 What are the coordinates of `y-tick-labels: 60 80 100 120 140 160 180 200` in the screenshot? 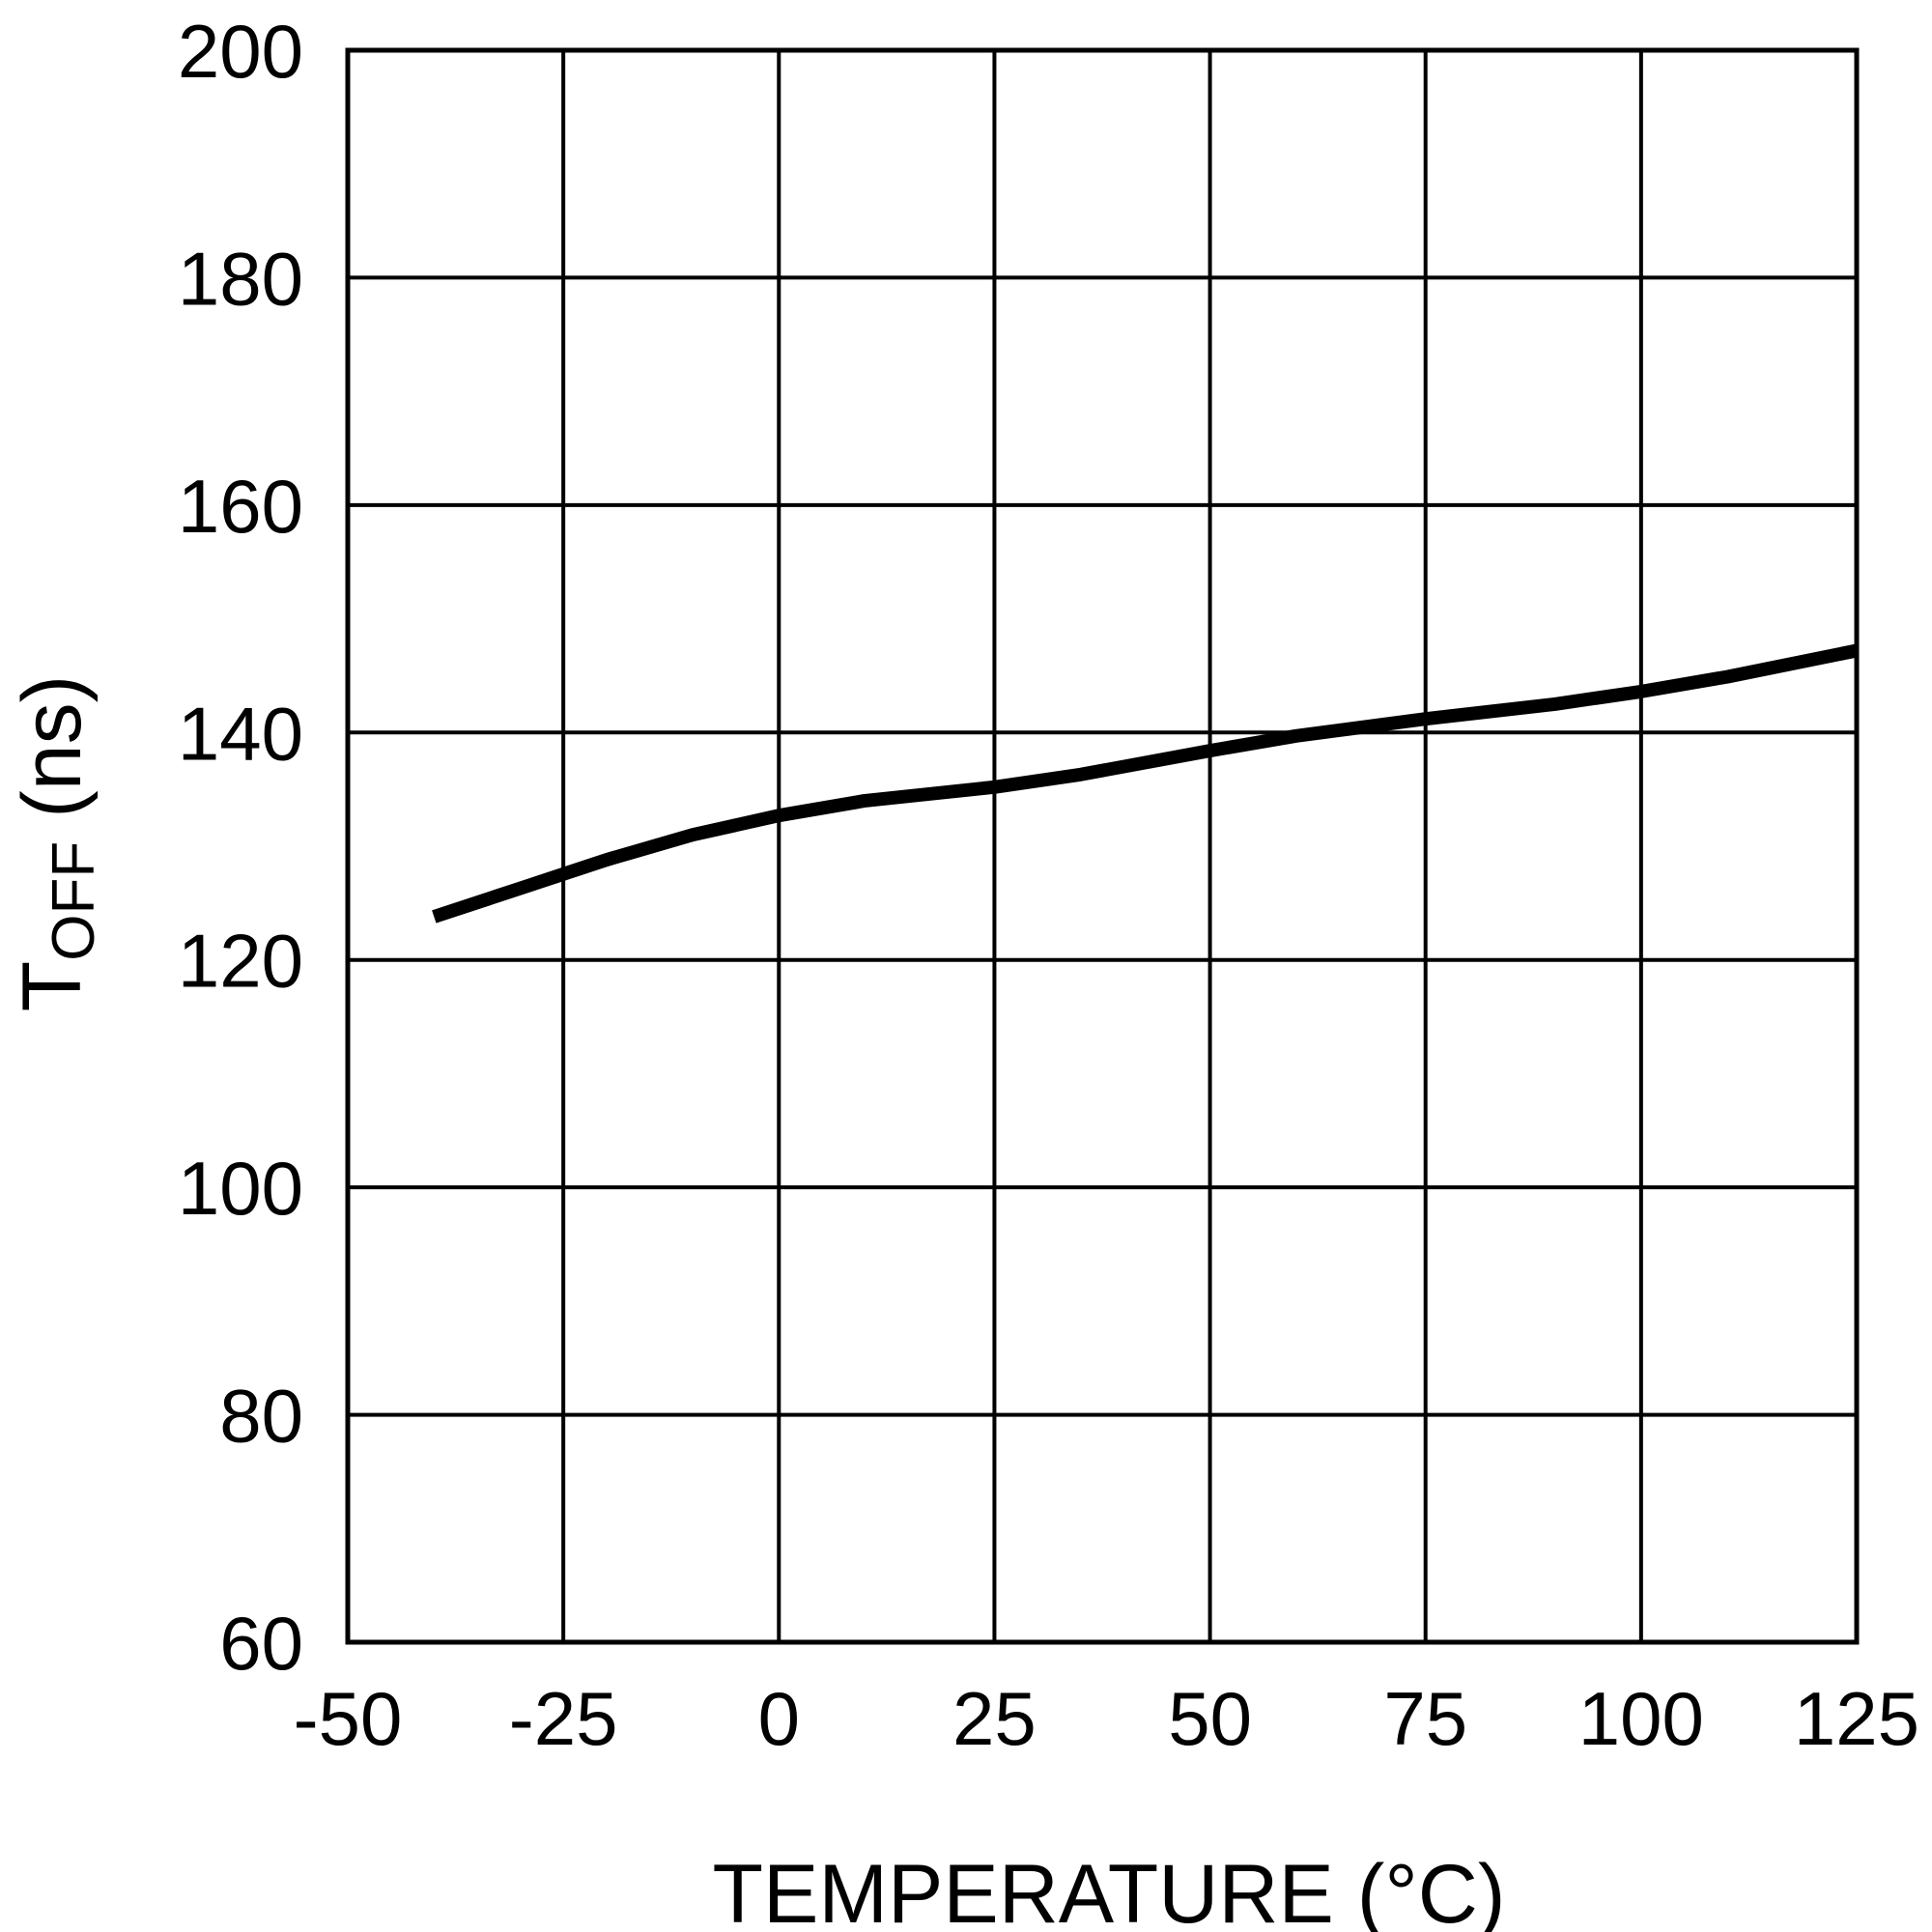 It's located at (240, 847).